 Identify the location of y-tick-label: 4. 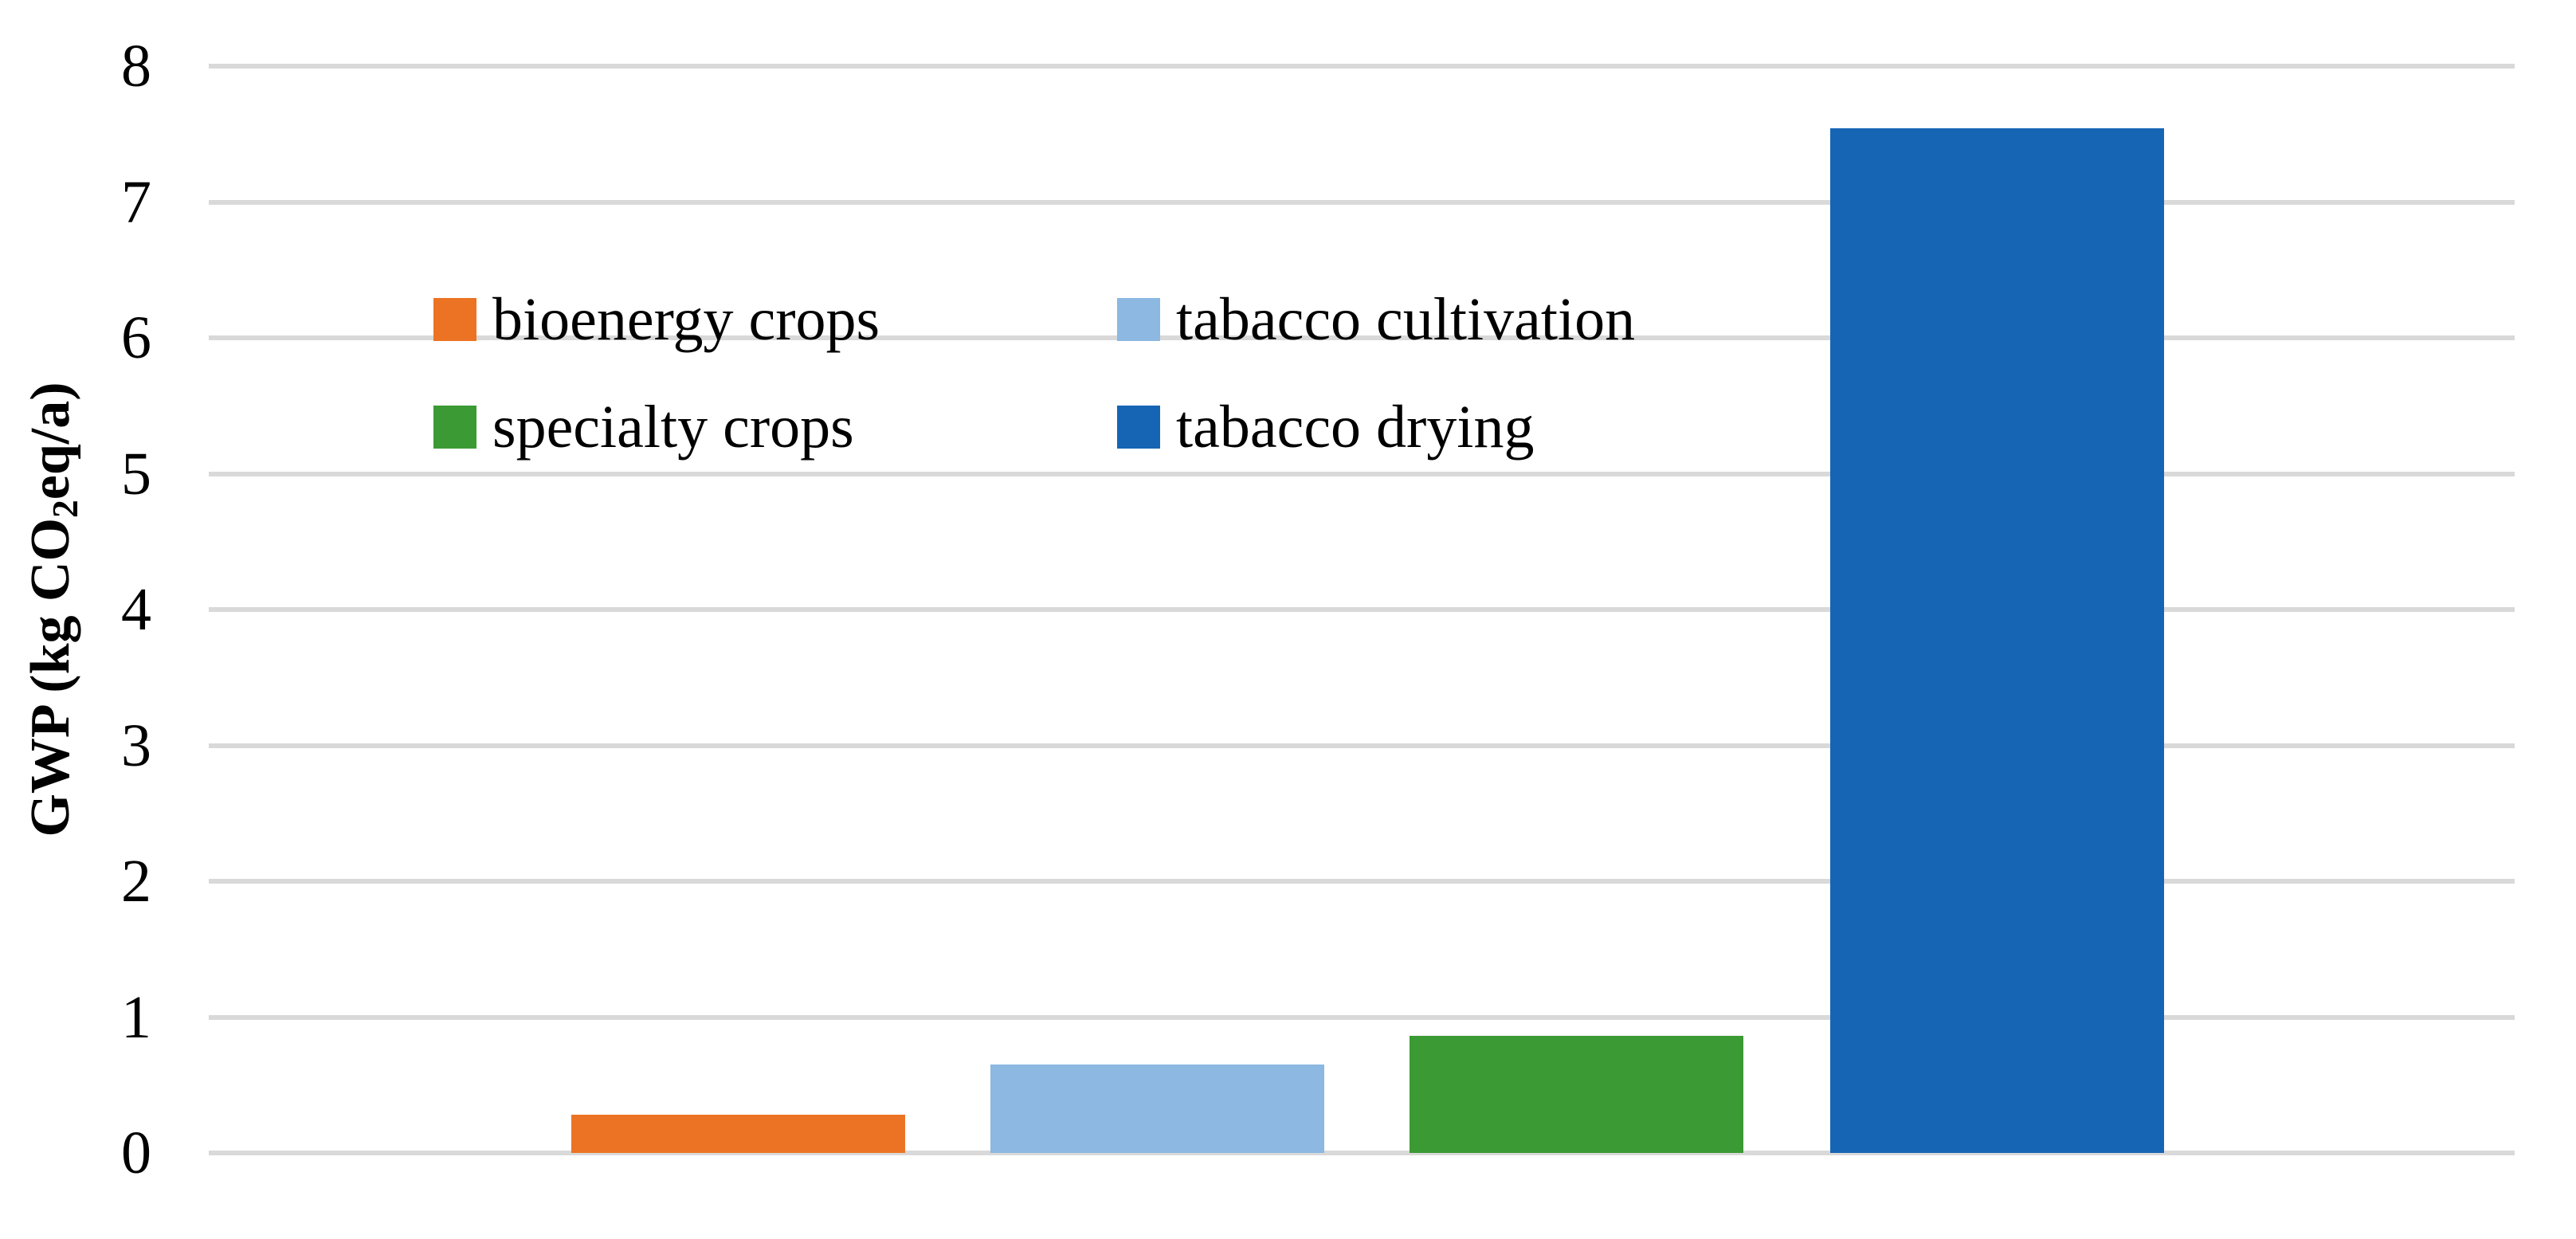
(136, 609).